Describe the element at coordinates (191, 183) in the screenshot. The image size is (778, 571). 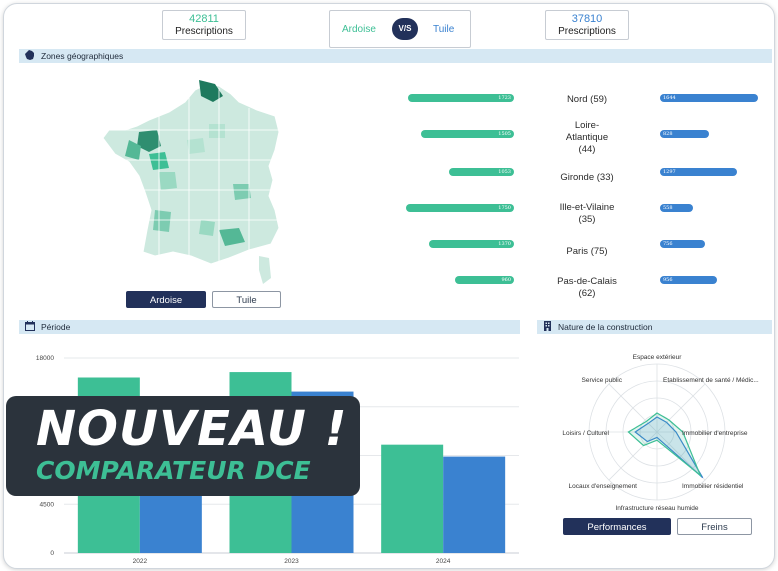
I see `france-map` at that location.